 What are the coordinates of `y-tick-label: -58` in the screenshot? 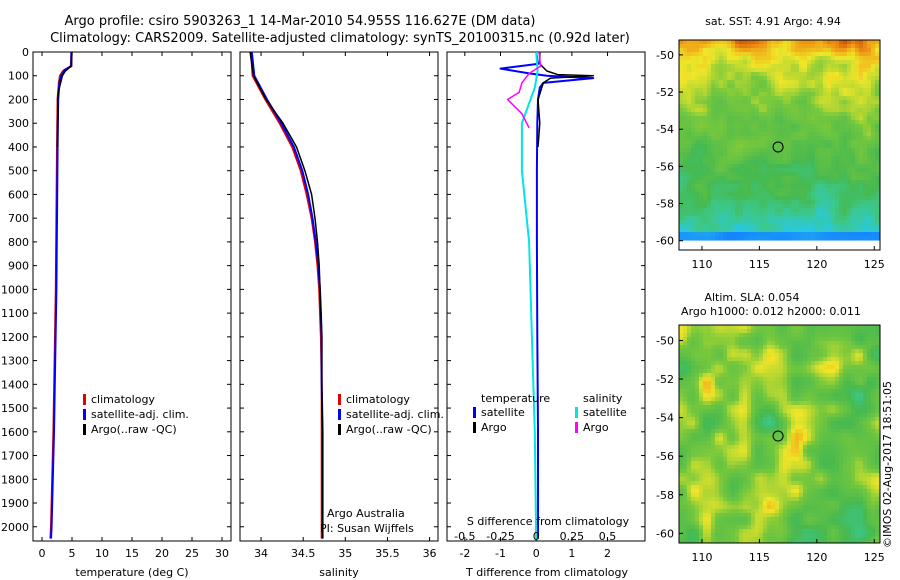 It's located at (665, 204).